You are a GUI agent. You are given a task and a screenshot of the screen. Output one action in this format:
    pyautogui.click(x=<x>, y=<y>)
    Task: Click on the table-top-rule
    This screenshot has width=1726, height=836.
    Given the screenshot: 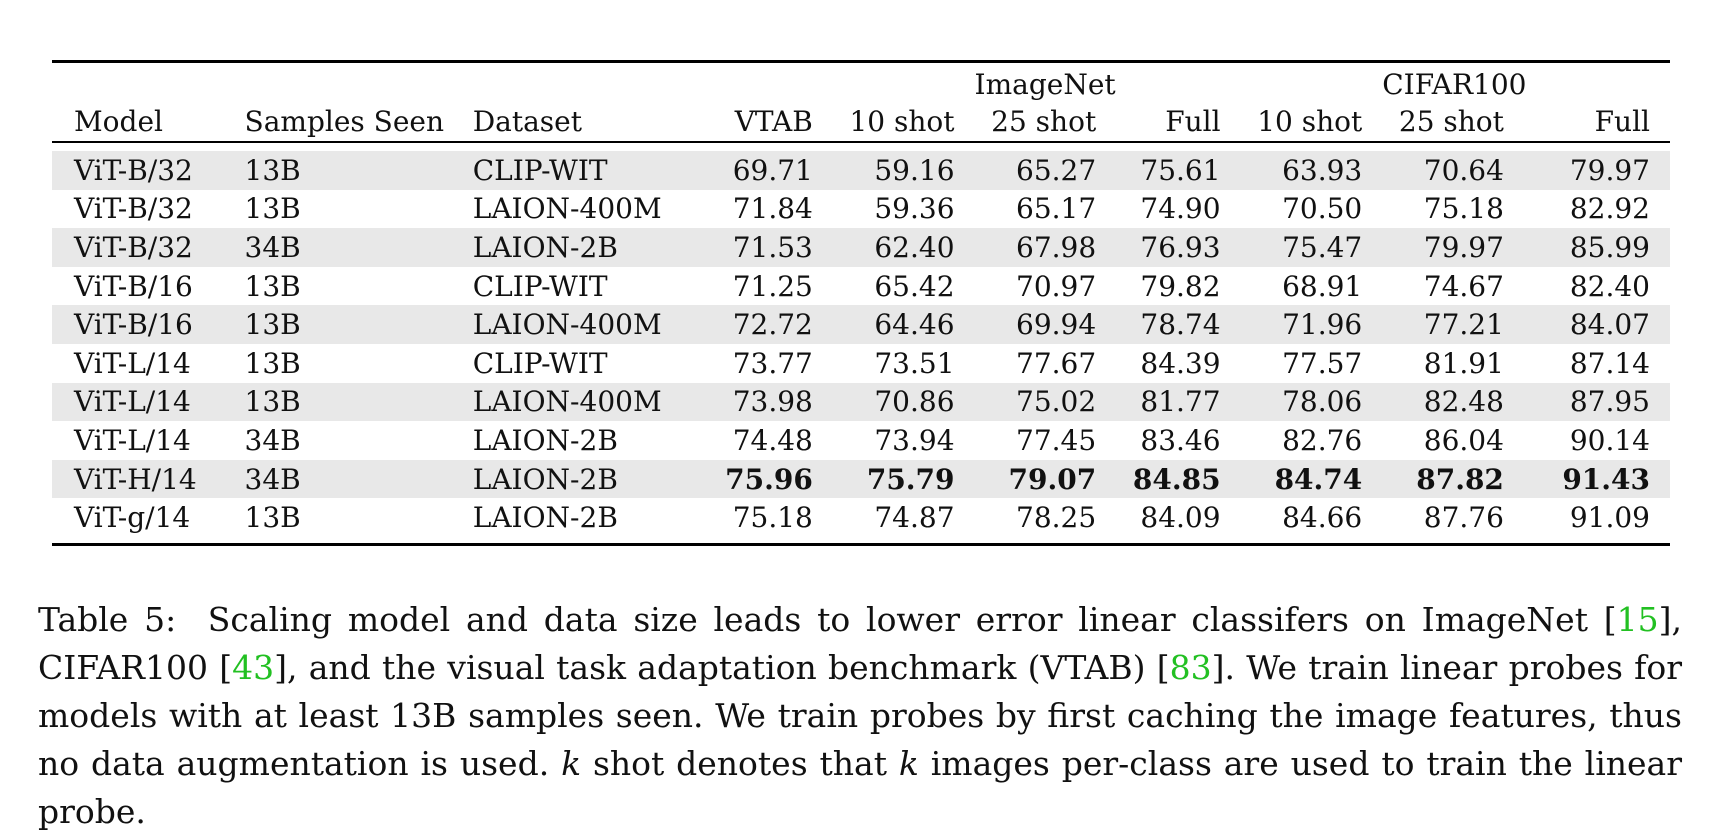 What is the action you would take?
    pyautogui.click(x=861, y=61)
    